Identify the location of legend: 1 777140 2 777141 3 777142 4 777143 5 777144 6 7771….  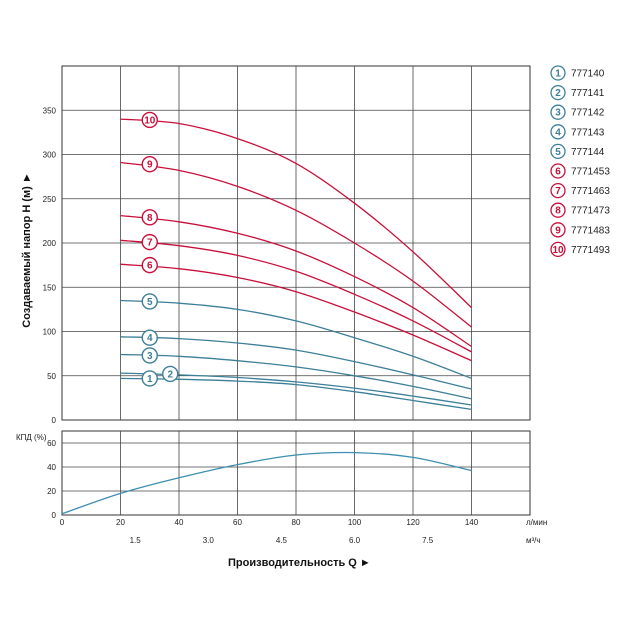
(580, 161).